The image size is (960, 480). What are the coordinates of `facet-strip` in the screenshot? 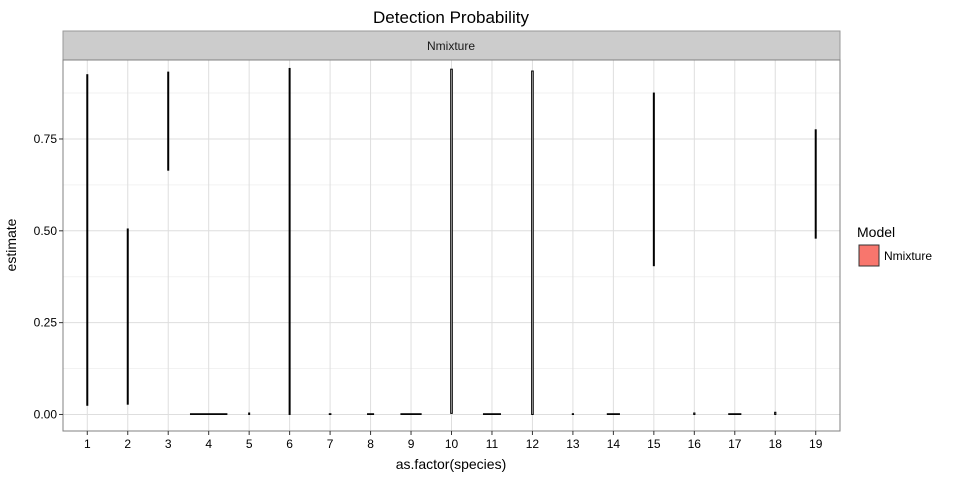 It's located at (451, 45).